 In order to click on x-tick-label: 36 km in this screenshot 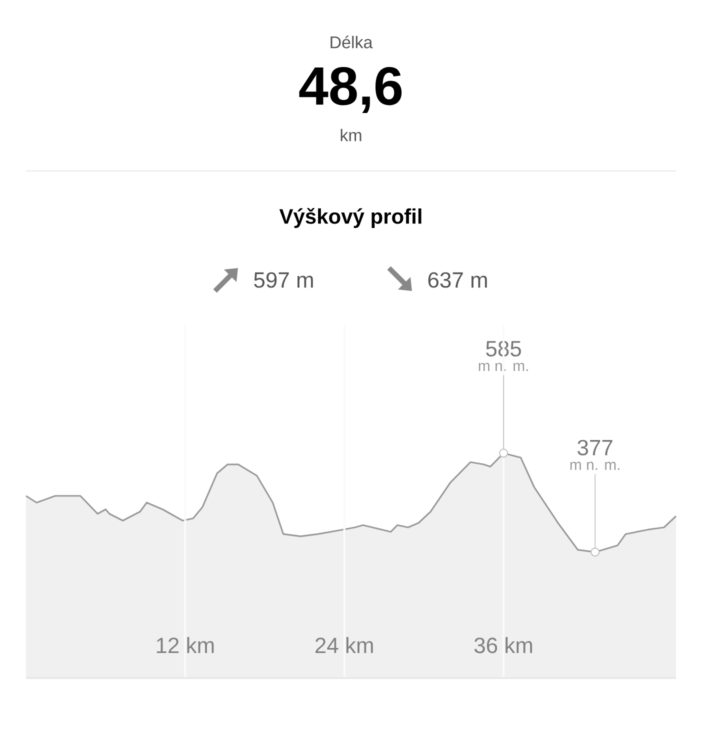, I will do `click(503, 645)`.